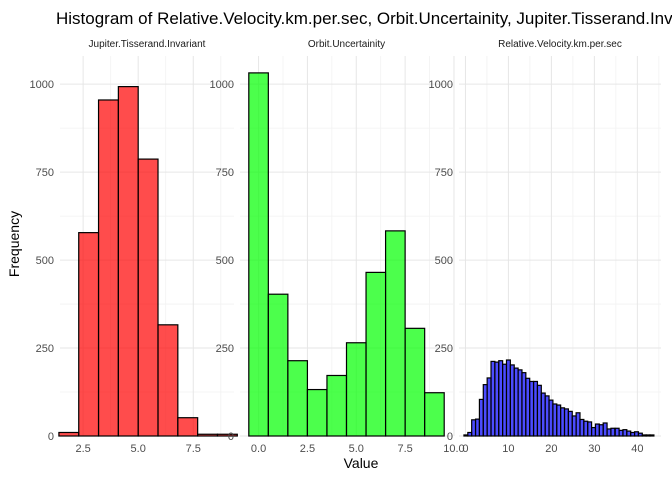  I want to click on facet-strip-label: Jupiter.Tisserand.Invariant, so click(147, 44).